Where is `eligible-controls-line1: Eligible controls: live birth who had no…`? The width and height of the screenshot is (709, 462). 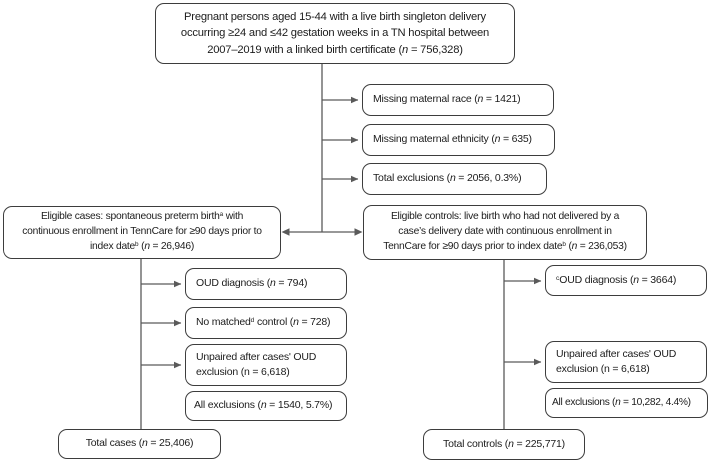
eligible-controls-line1: Eligible controls: live birth who had no… is located at coordinates (505, 217).